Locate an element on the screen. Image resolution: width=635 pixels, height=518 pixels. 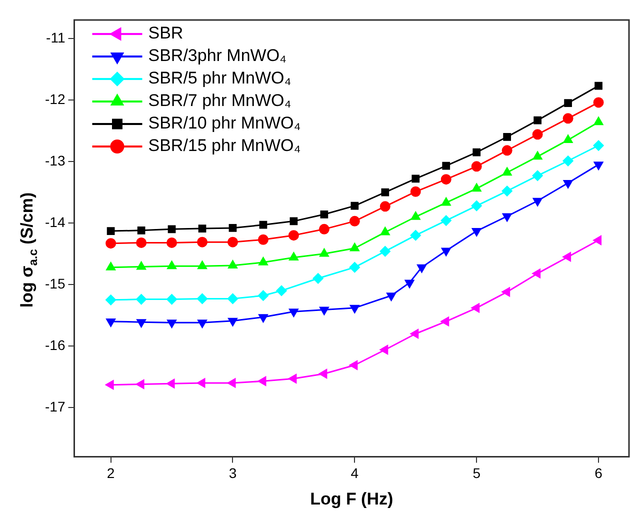
y-tick-label: -13 is located at coordinates (55, 160).